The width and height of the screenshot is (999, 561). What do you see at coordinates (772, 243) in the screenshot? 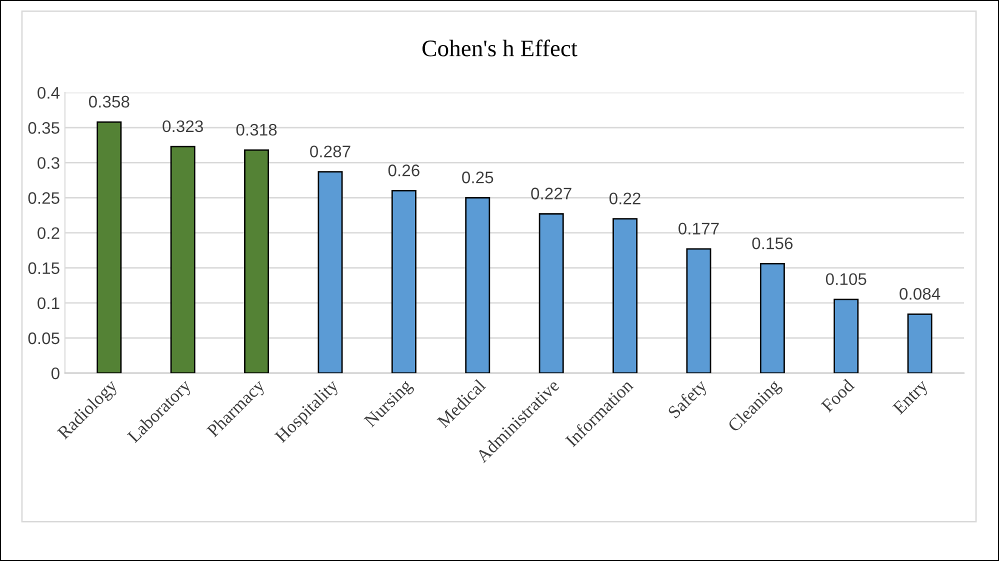
I see `data-label: 0.156` at bounding box center [772, 243].